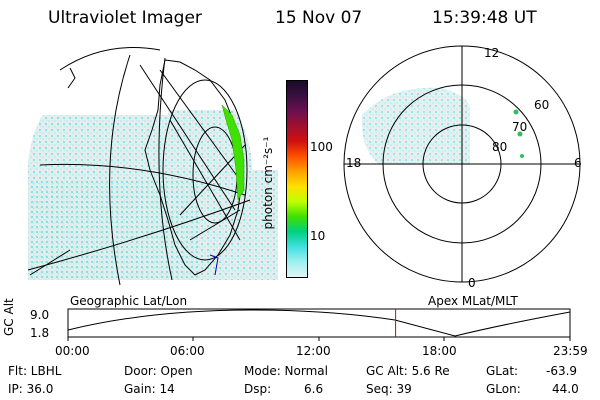 This screenshot has height=400, width=600. What do you see at coordinates (472, 283) in the screenshot?
I see `mlt-label-bottom: 0` at bounding box center [472, 283].